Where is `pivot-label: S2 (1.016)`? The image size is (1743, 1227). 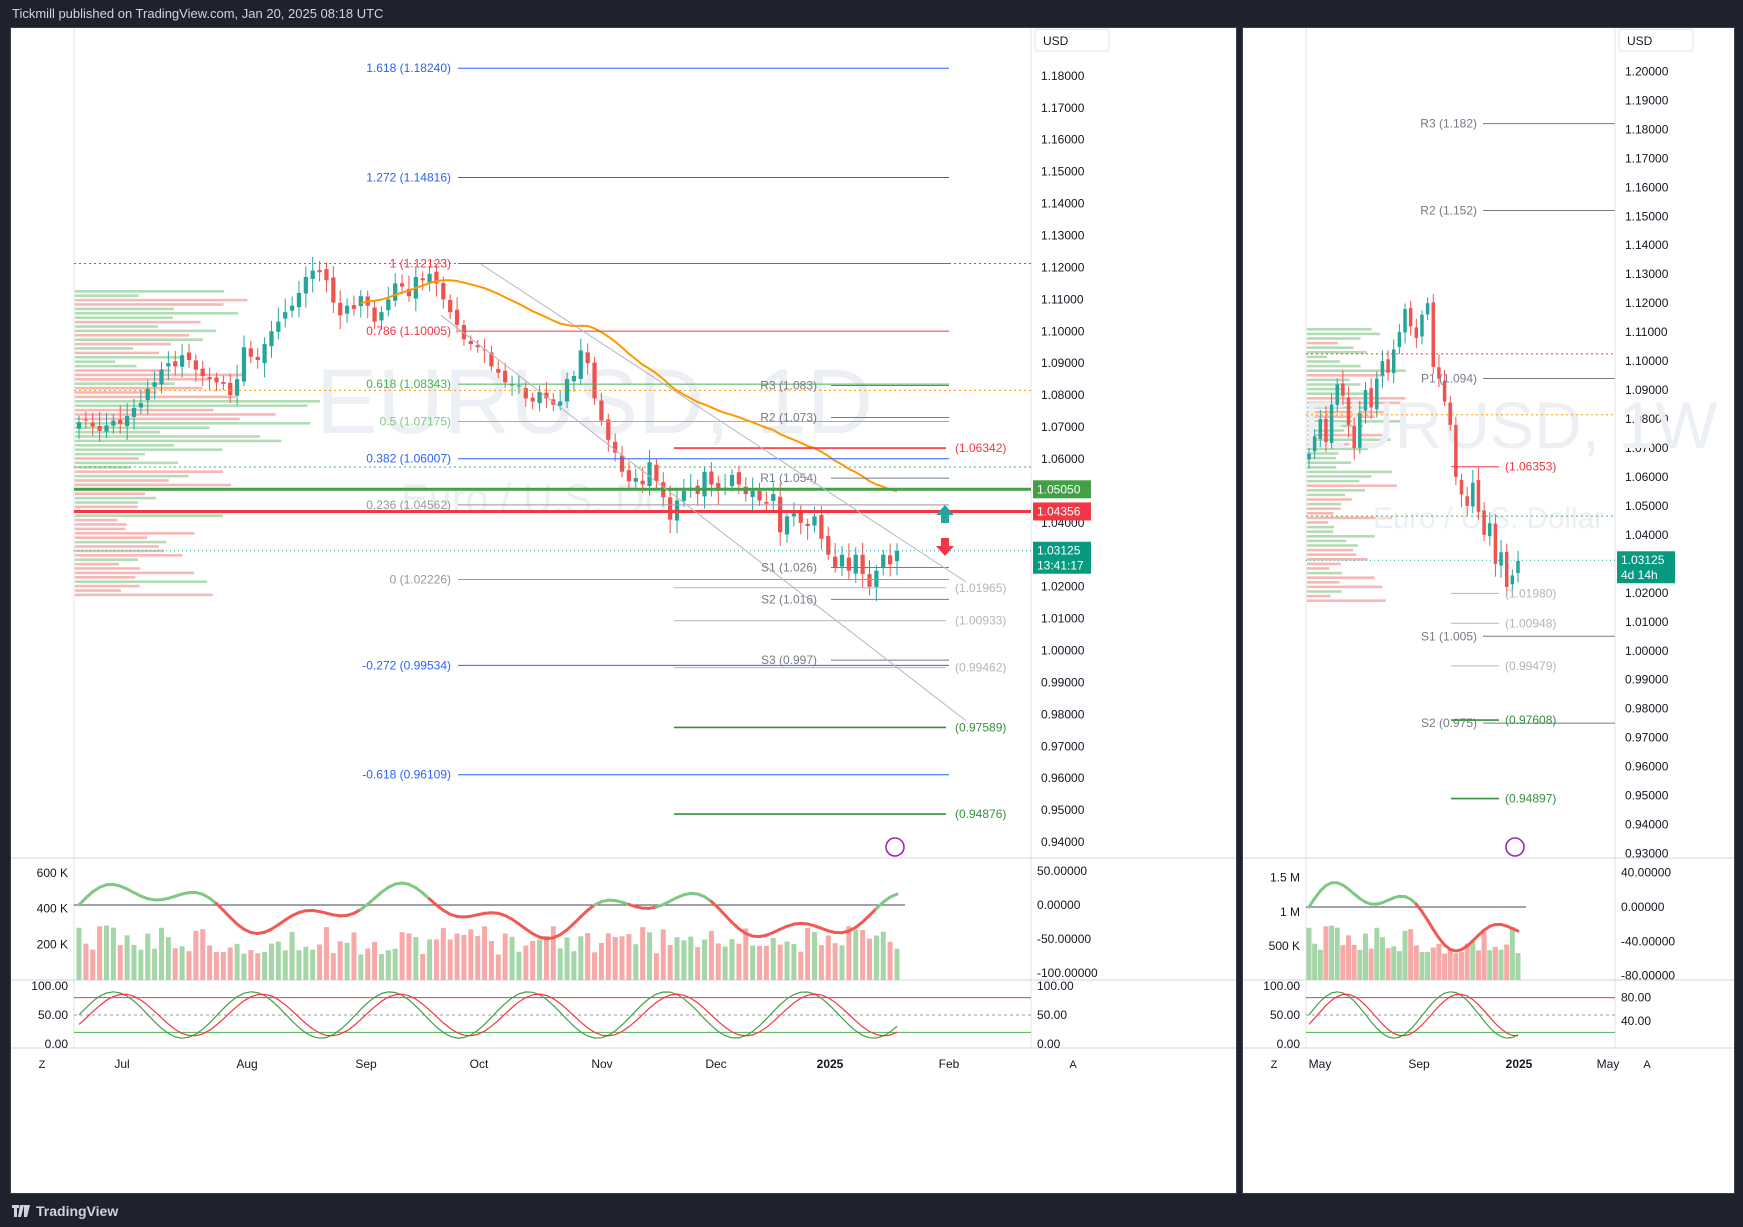 pivot-label: S2 (1.016) is located at coordinates (789, 599).